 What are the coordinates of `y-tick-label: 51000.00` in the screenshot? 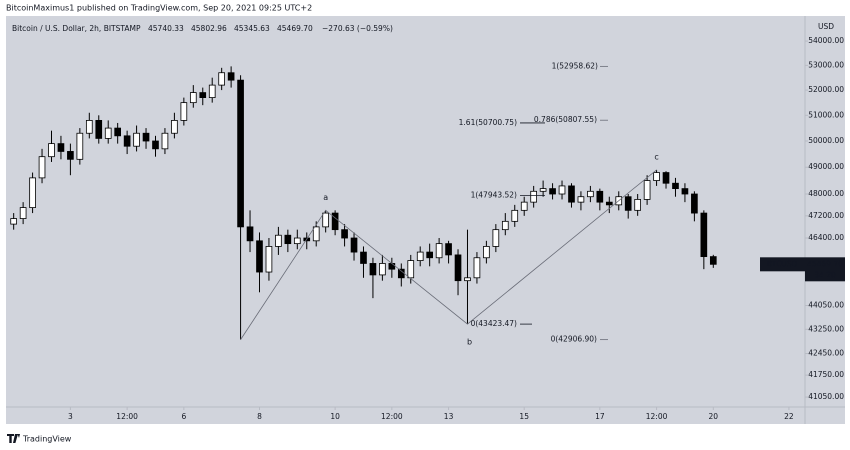 It's located at (826, 114).